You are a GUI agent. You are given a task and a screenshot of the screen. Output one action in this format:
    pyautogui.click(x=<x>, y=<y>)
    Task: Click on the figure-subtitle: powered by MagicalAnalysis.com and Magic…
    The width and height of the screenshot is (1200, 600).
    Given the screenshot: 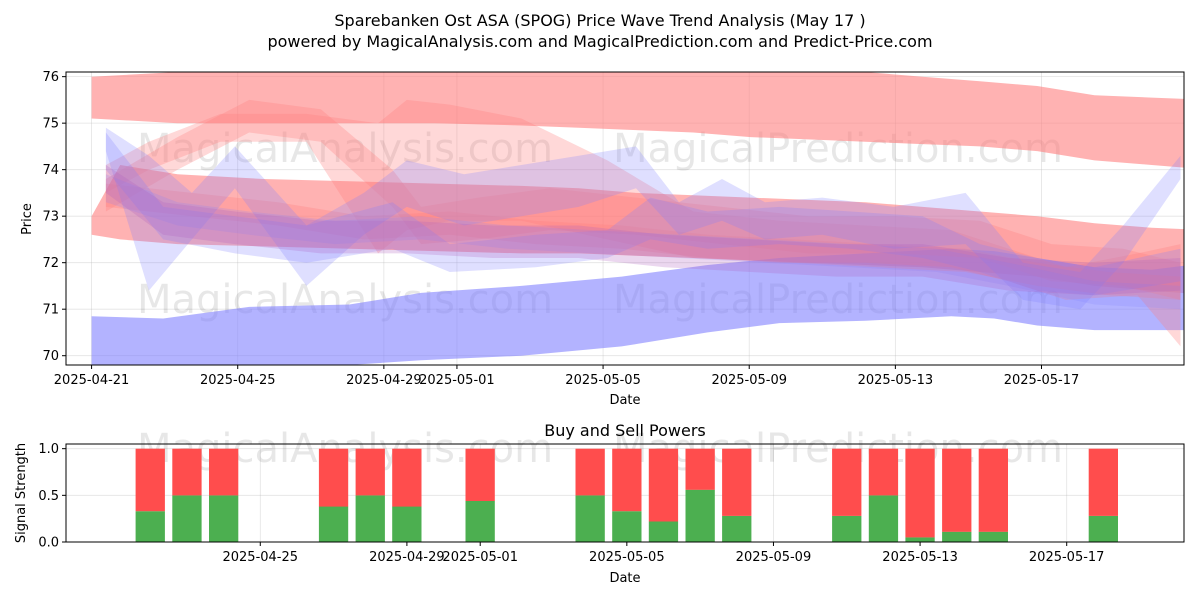 What is the action you would take?
    pyautogui.click(x=599, y=41)
    